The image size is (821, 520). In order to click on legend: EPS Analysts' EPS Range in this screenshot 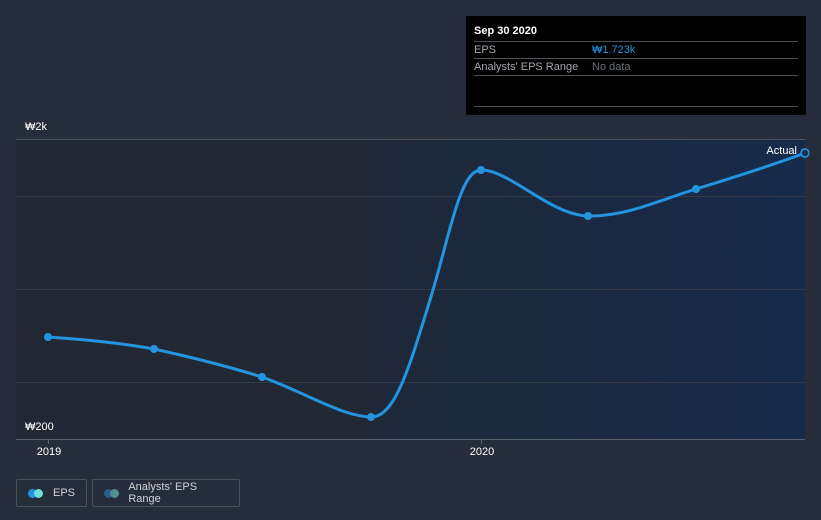, I will do `click(128, 493)`.